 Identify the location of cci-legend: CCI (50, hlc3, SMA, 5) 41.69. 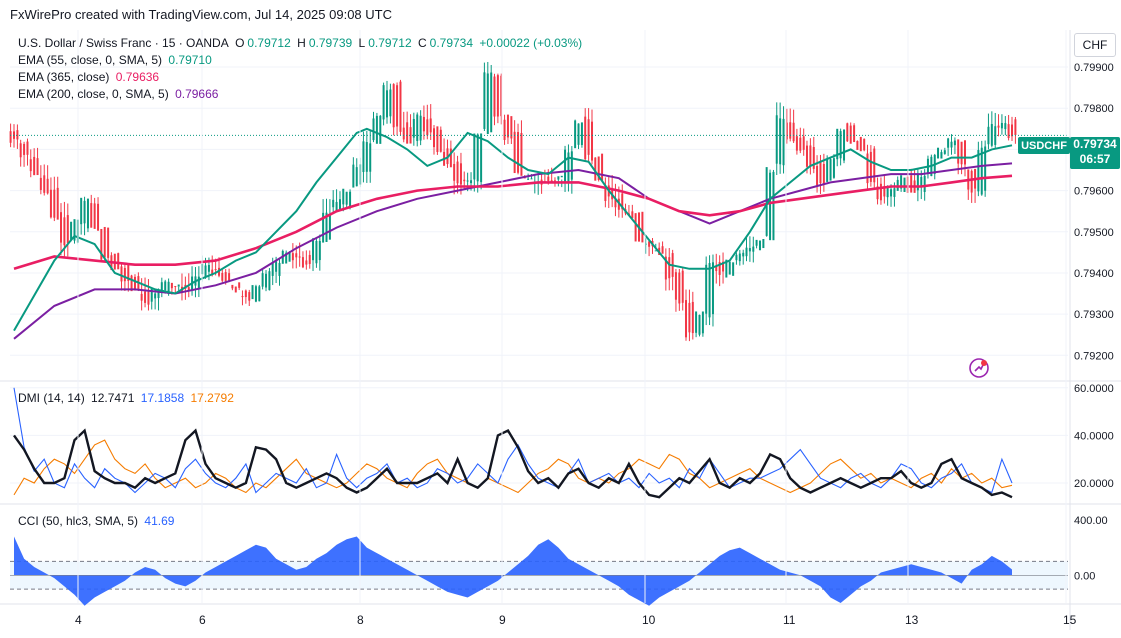
(97, 521).